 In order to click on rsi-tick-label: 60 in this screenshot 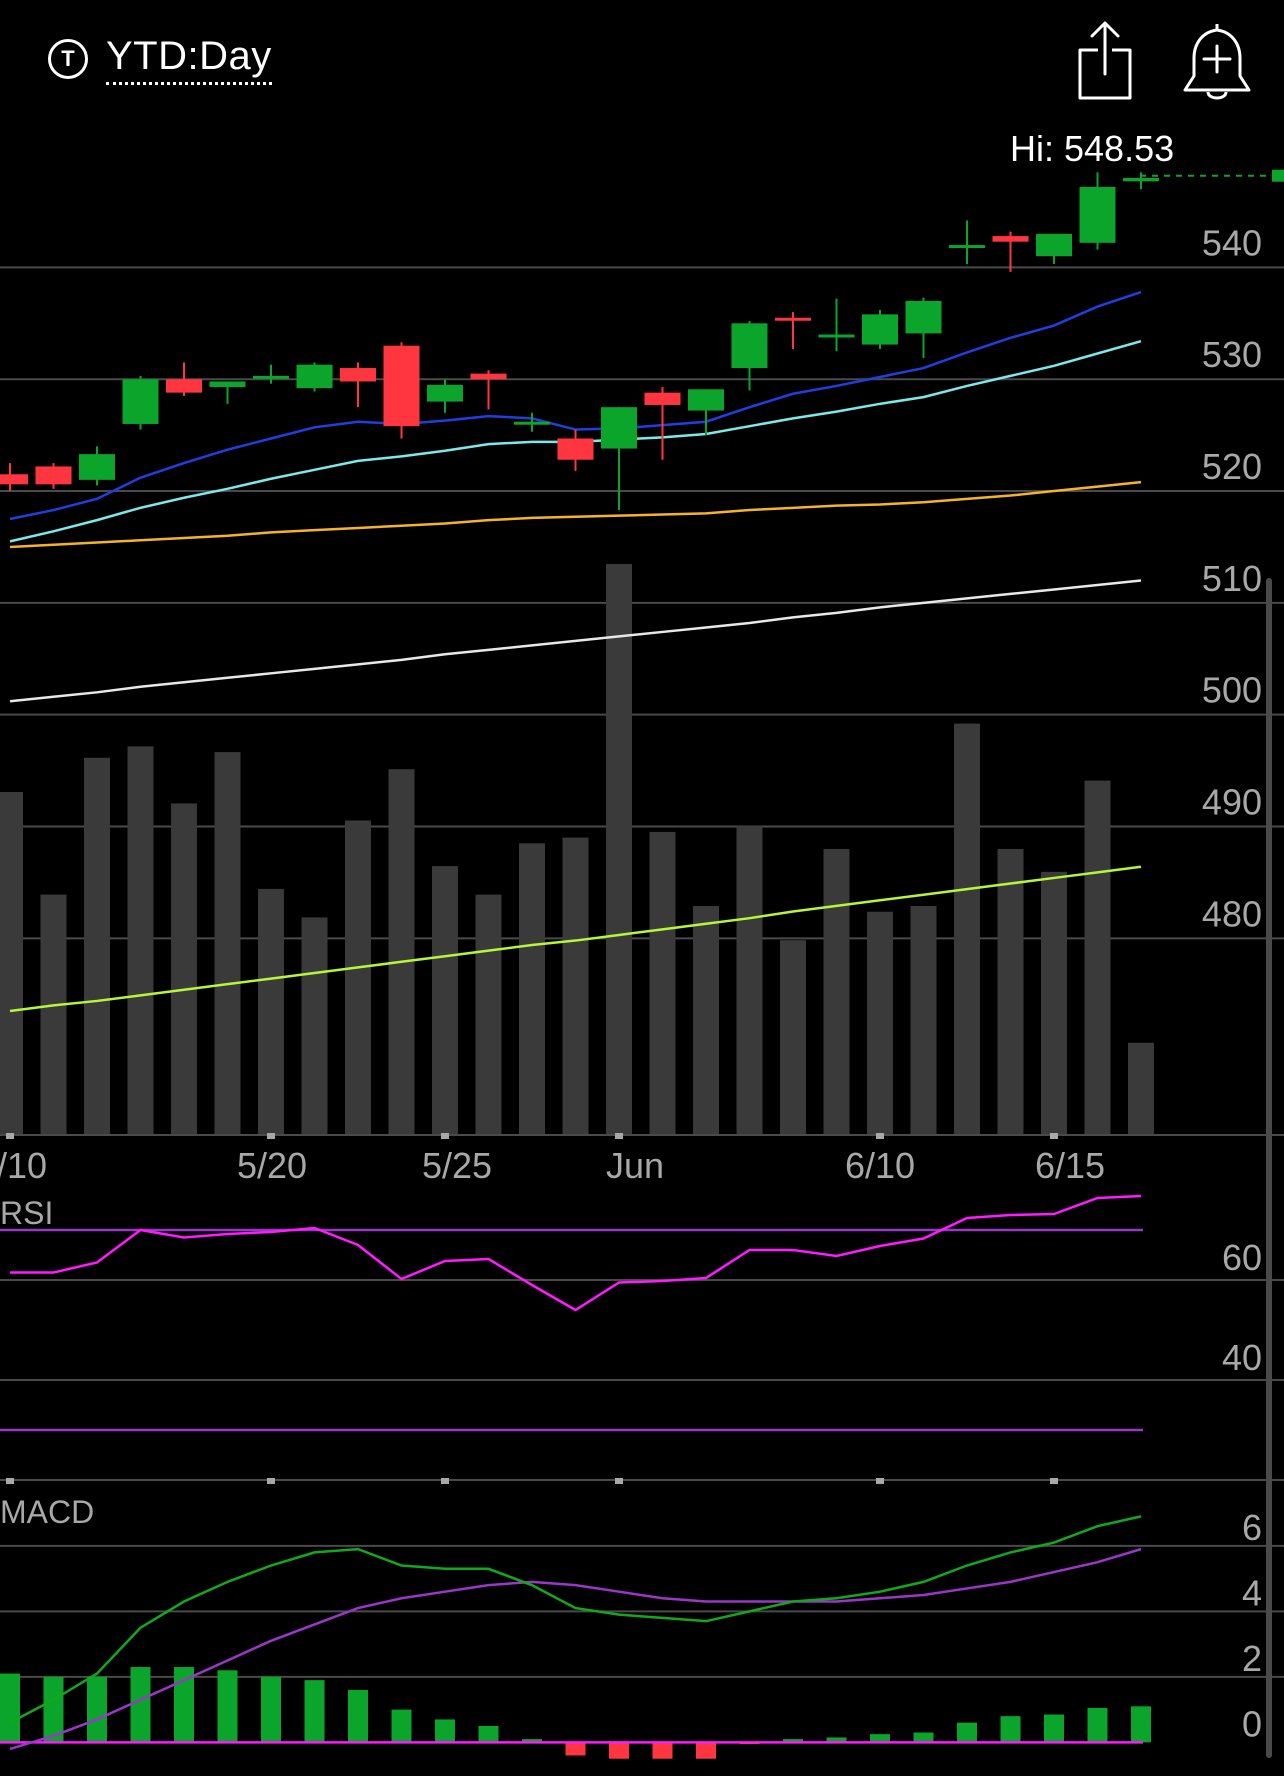, I will do `click(1242, 1257)`.